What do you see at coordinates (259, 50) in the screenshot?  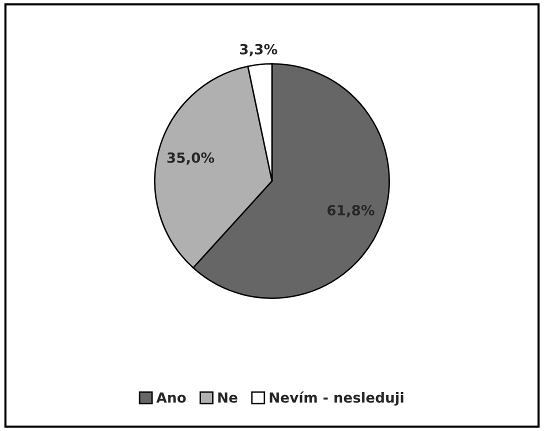 I see `data-label: 3,3%` at bounding box center [259, 50].